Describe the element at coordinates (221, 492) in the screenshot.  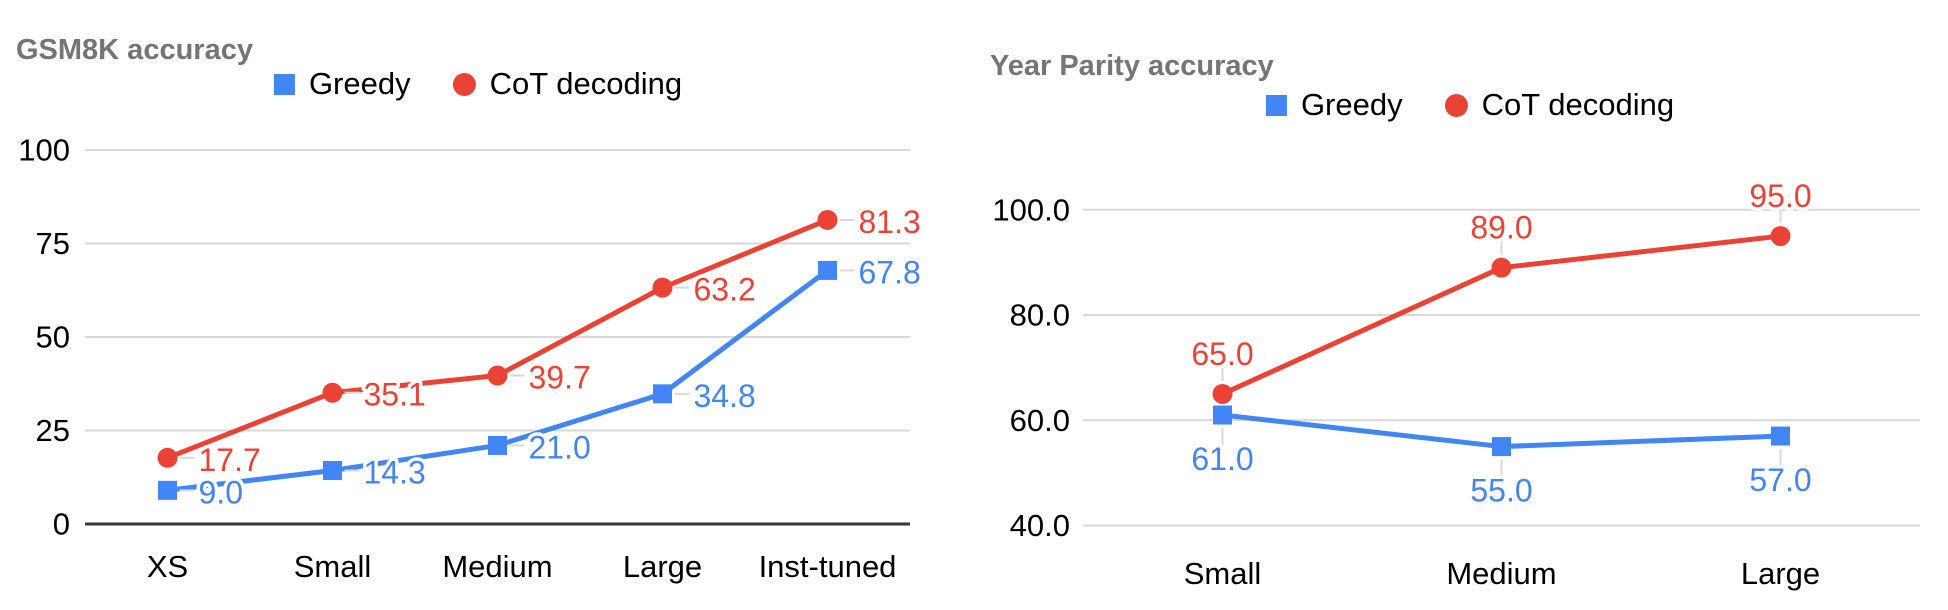
I see `data-point-label: 9.0` at that location.